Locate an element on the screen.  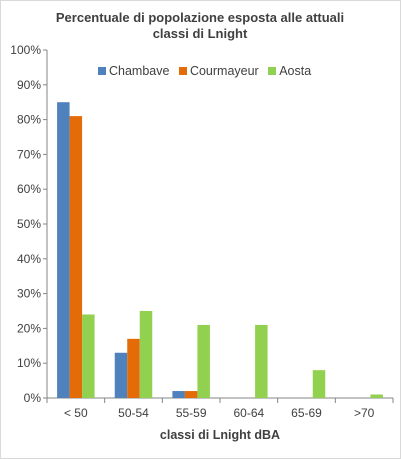
legend-label-aosta: Aosta is located at coordinates (295, 71).